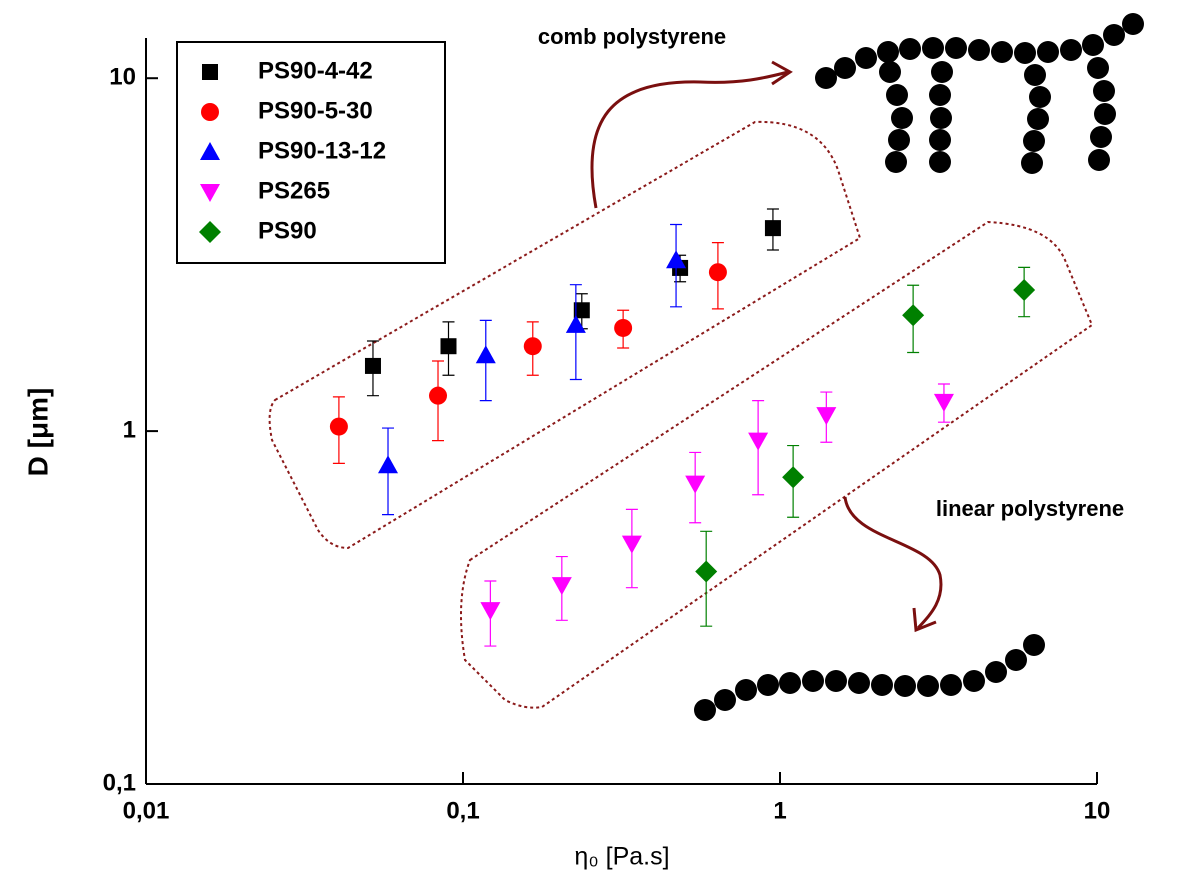 This screenshot has height=885, width=1179. Describe the element at coordinates (294, 190) in the screenshot. I see `legend-label: PS265` at that location.